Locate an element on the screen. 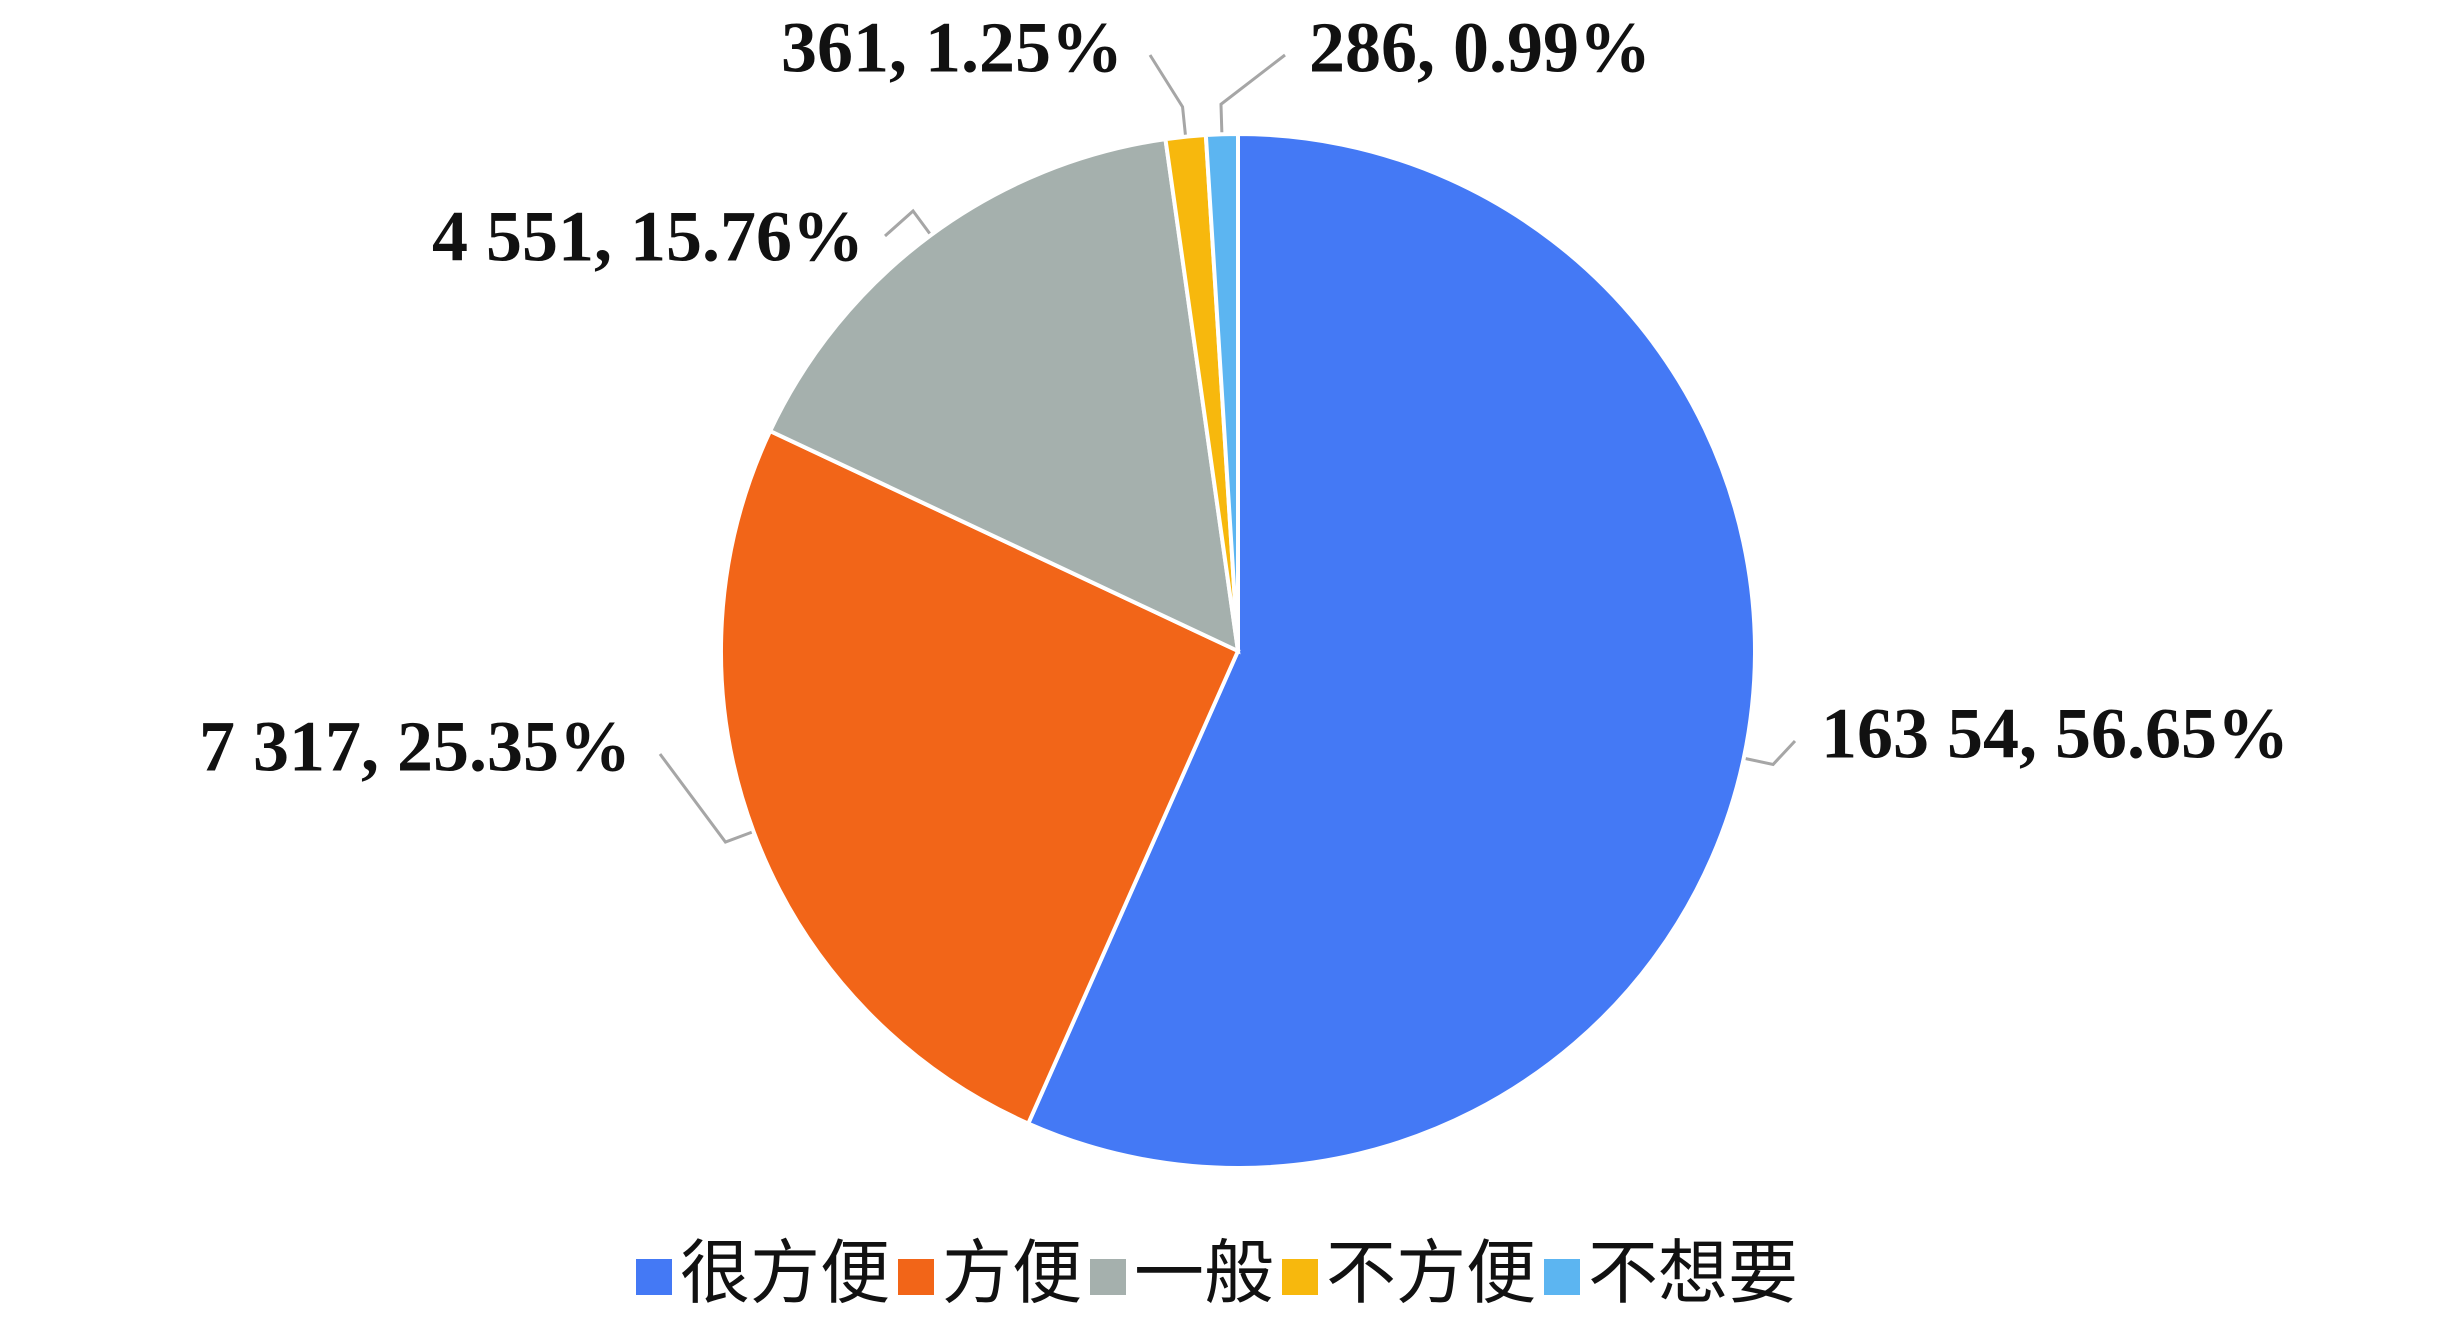 The height and width of the screenshot is (1321, 2449). data-label: 7 317, 25.35% is located at coordinates (415, 747).